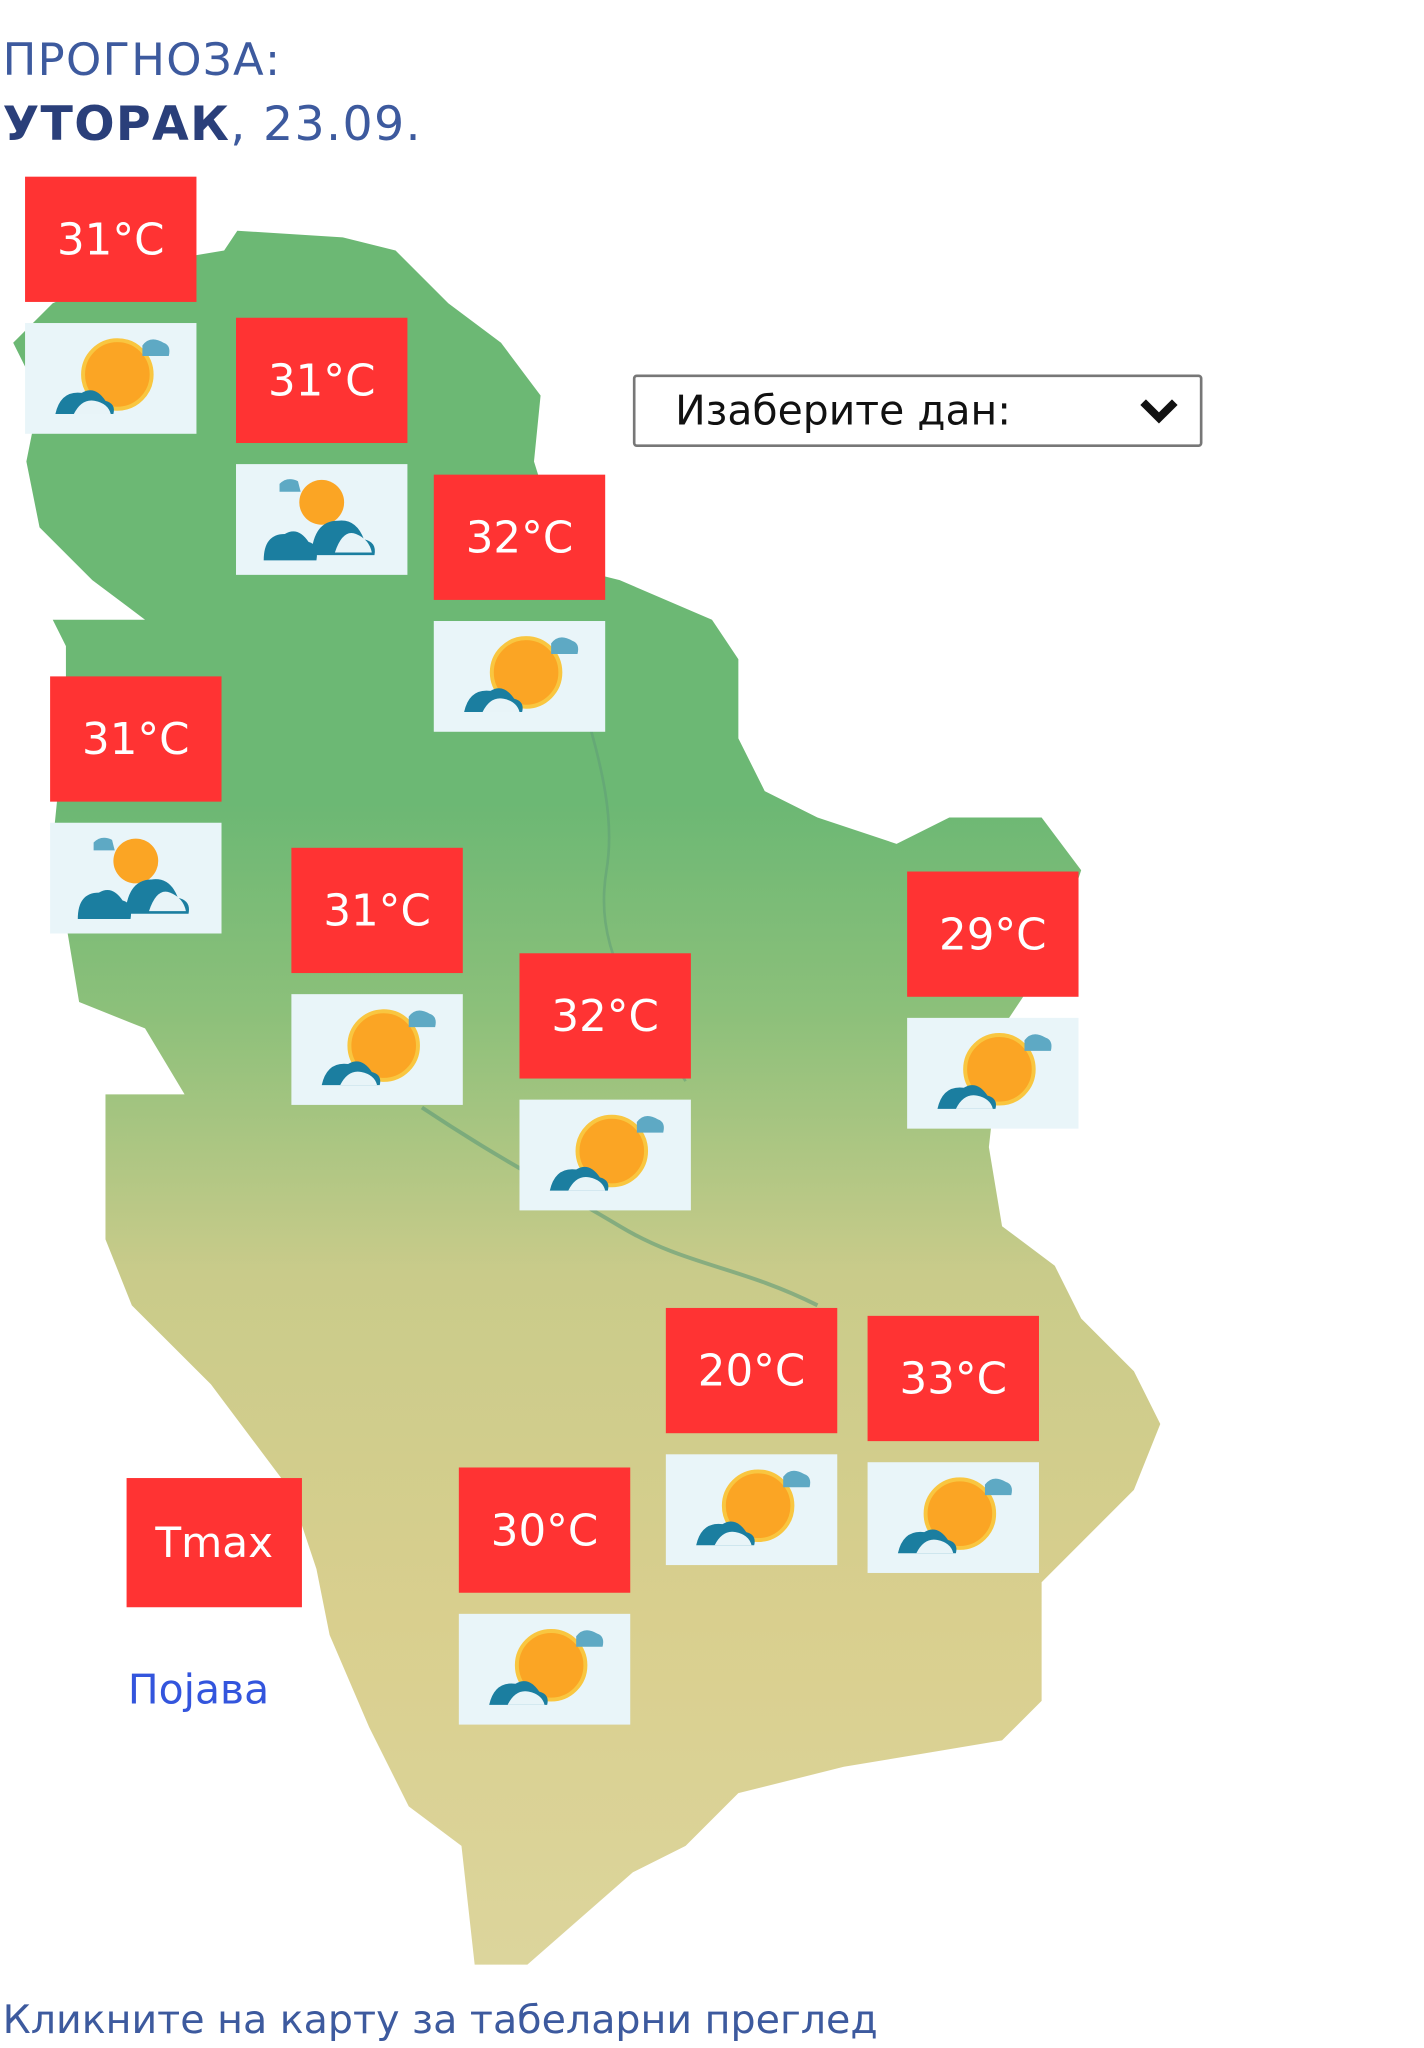 This screenshot has width=1424, height=2048. I want to click on day-name: УТОРАК, so click(116, 124).